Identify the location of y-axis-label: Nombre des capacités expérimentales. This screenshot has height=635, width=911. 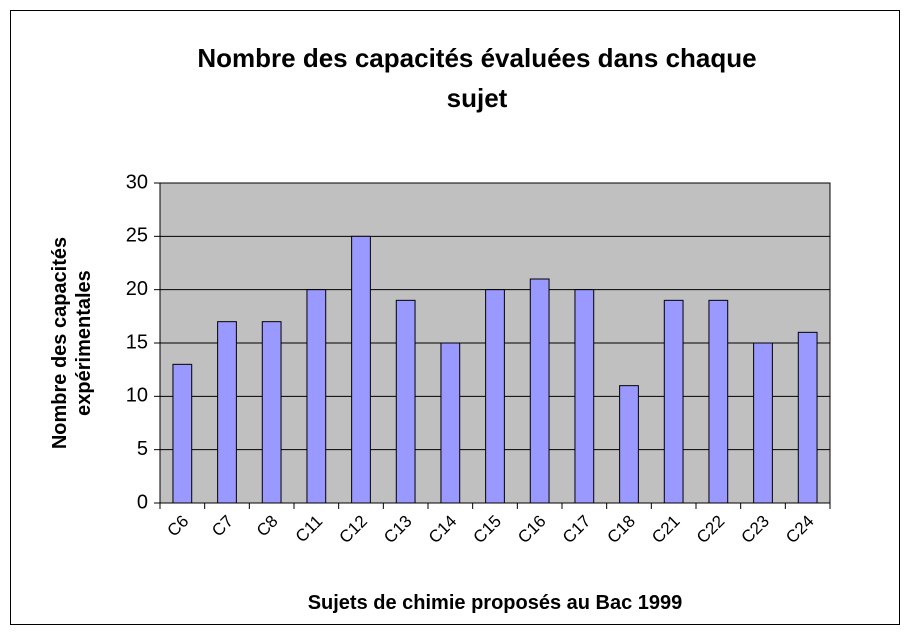
(72, 343).